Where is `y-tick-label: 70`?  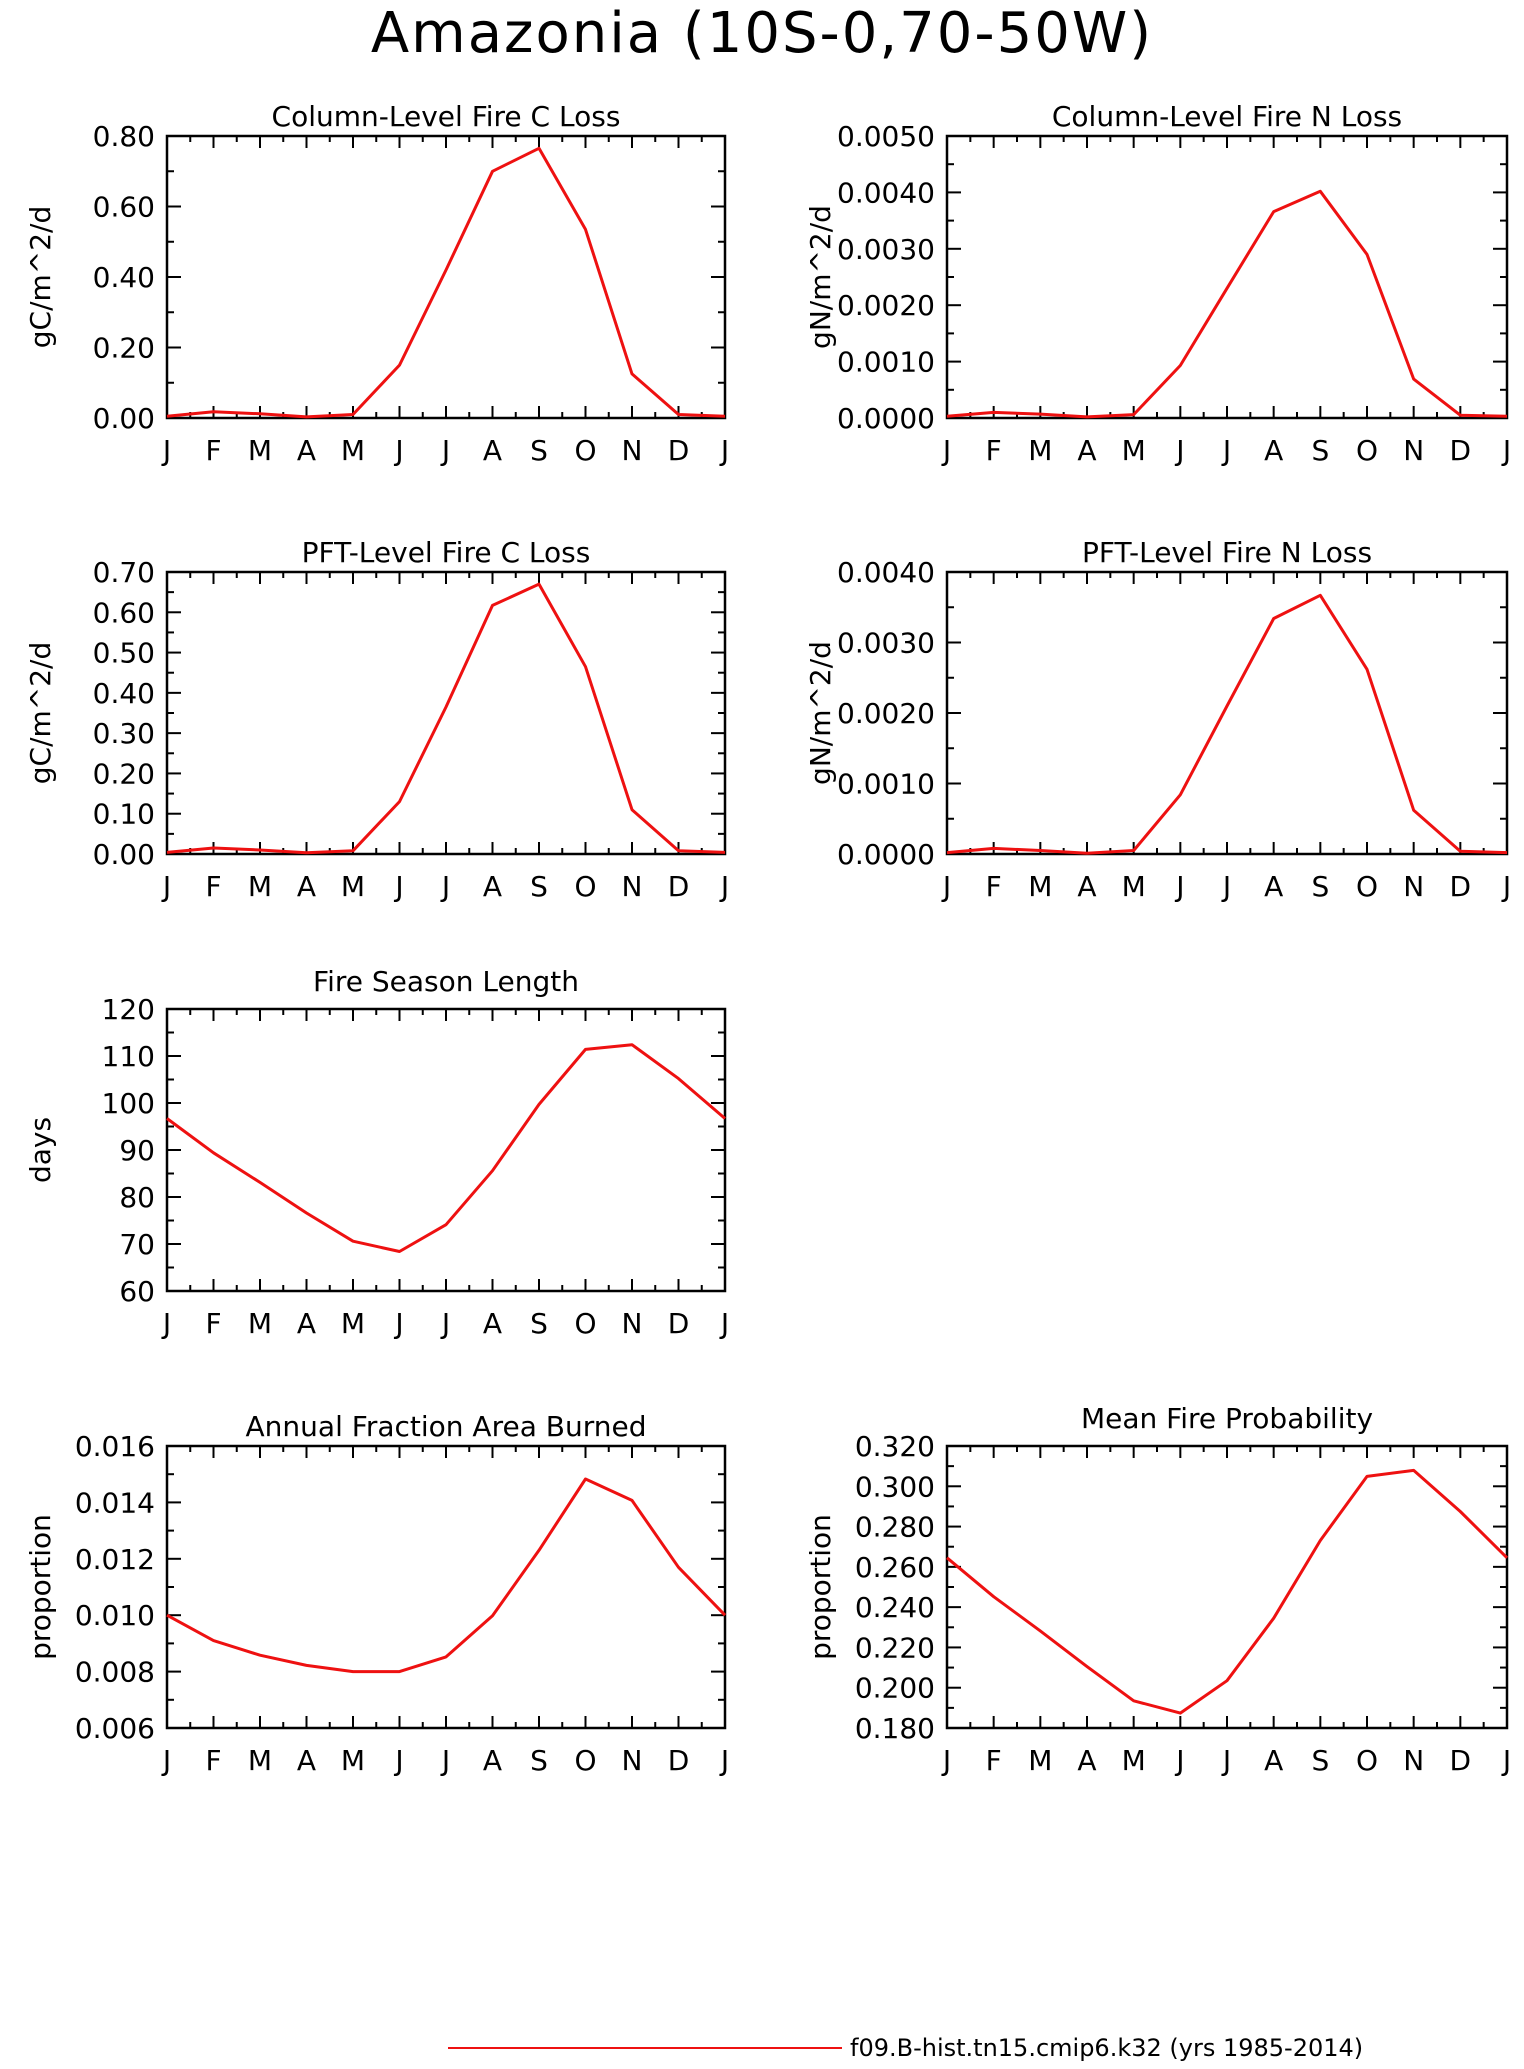
y-tick-label: 70 is located at coordinates (137, 1244).